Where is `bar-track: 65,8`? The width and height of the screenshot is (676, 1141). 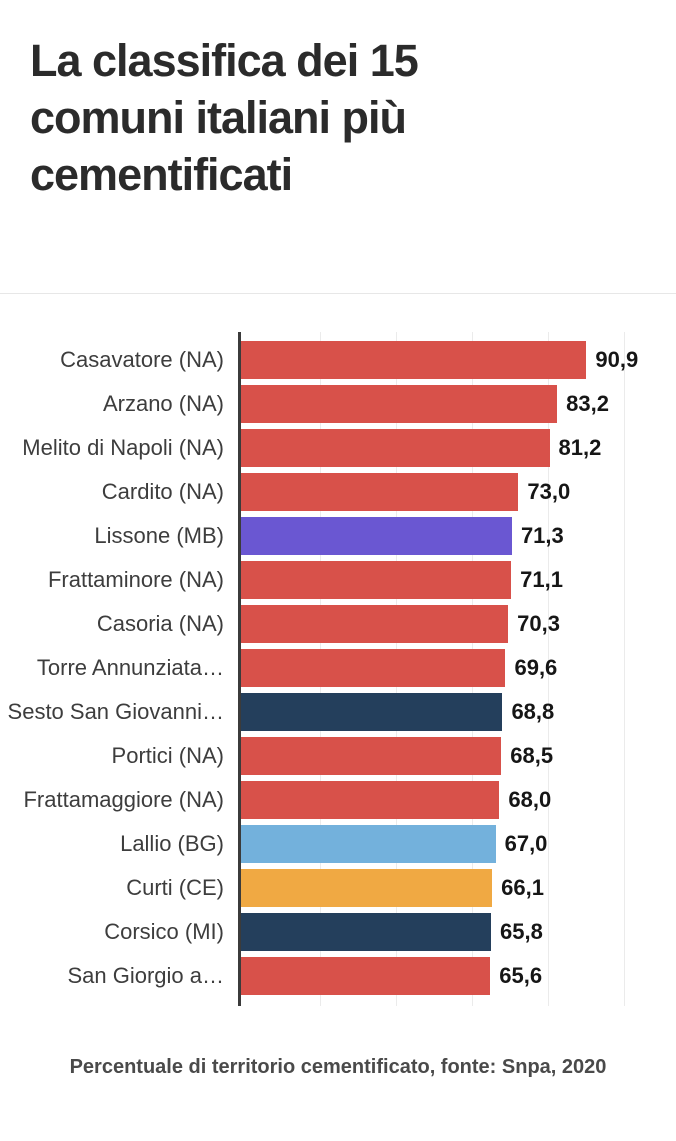 bar-track: 65,8 is located at coordinates (457, 932).